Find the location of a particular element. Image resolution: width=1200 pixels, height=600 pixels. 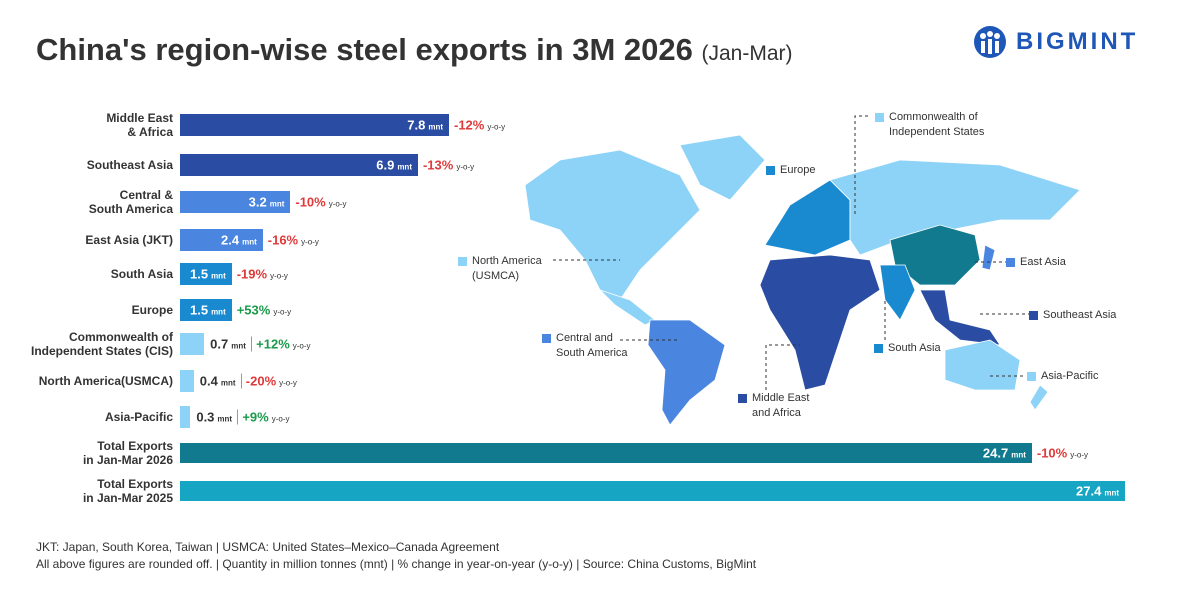

category-label: South Asia is located at coordinates (141, 274).